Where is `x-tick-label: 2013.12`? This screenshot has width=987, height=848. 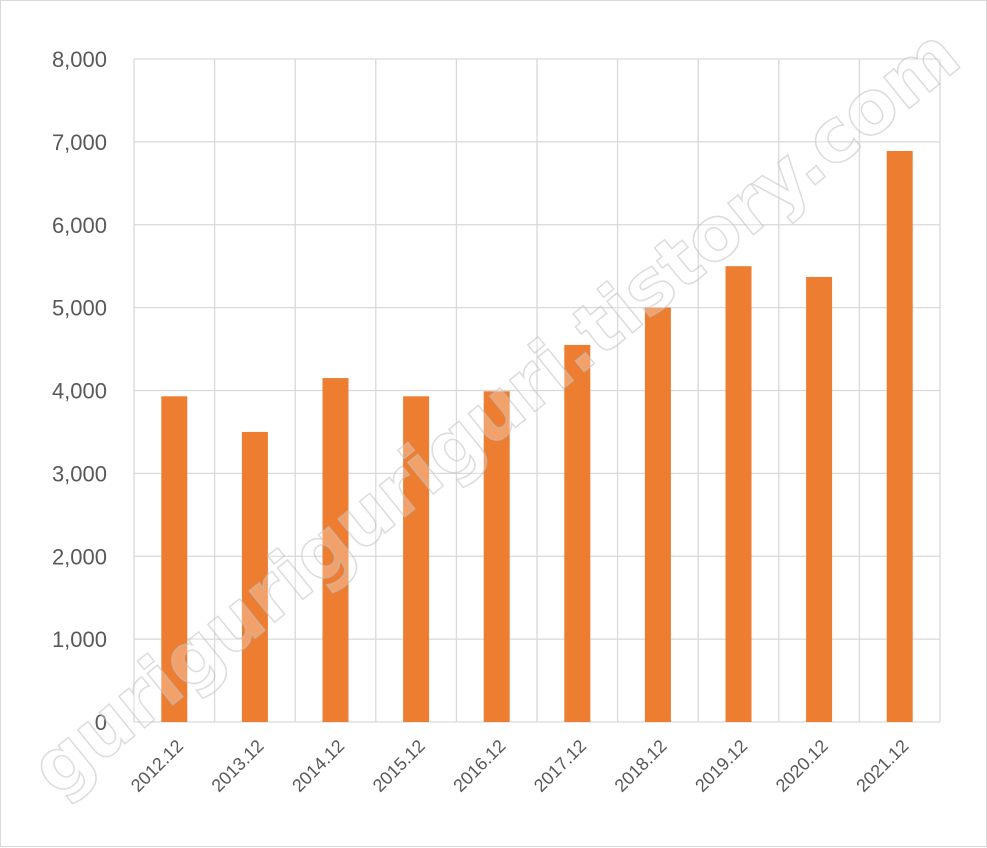
x-tick-label: 2013.12 is located at coordinates (238, 766).